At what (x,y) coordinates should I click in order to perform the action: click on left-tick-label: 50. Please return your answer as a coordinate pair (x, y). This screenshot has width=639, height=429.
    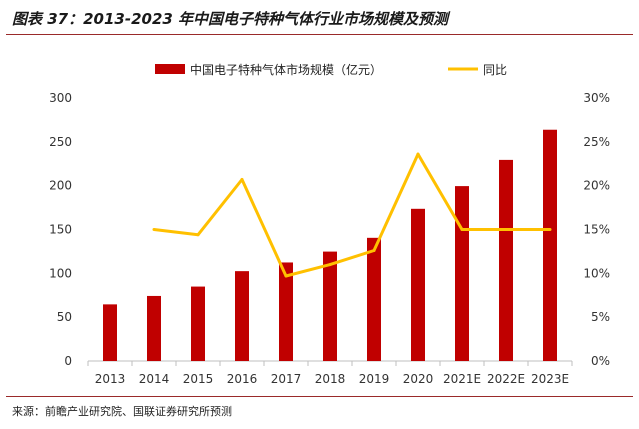
    Looking at the image, I should click on (64, 317).